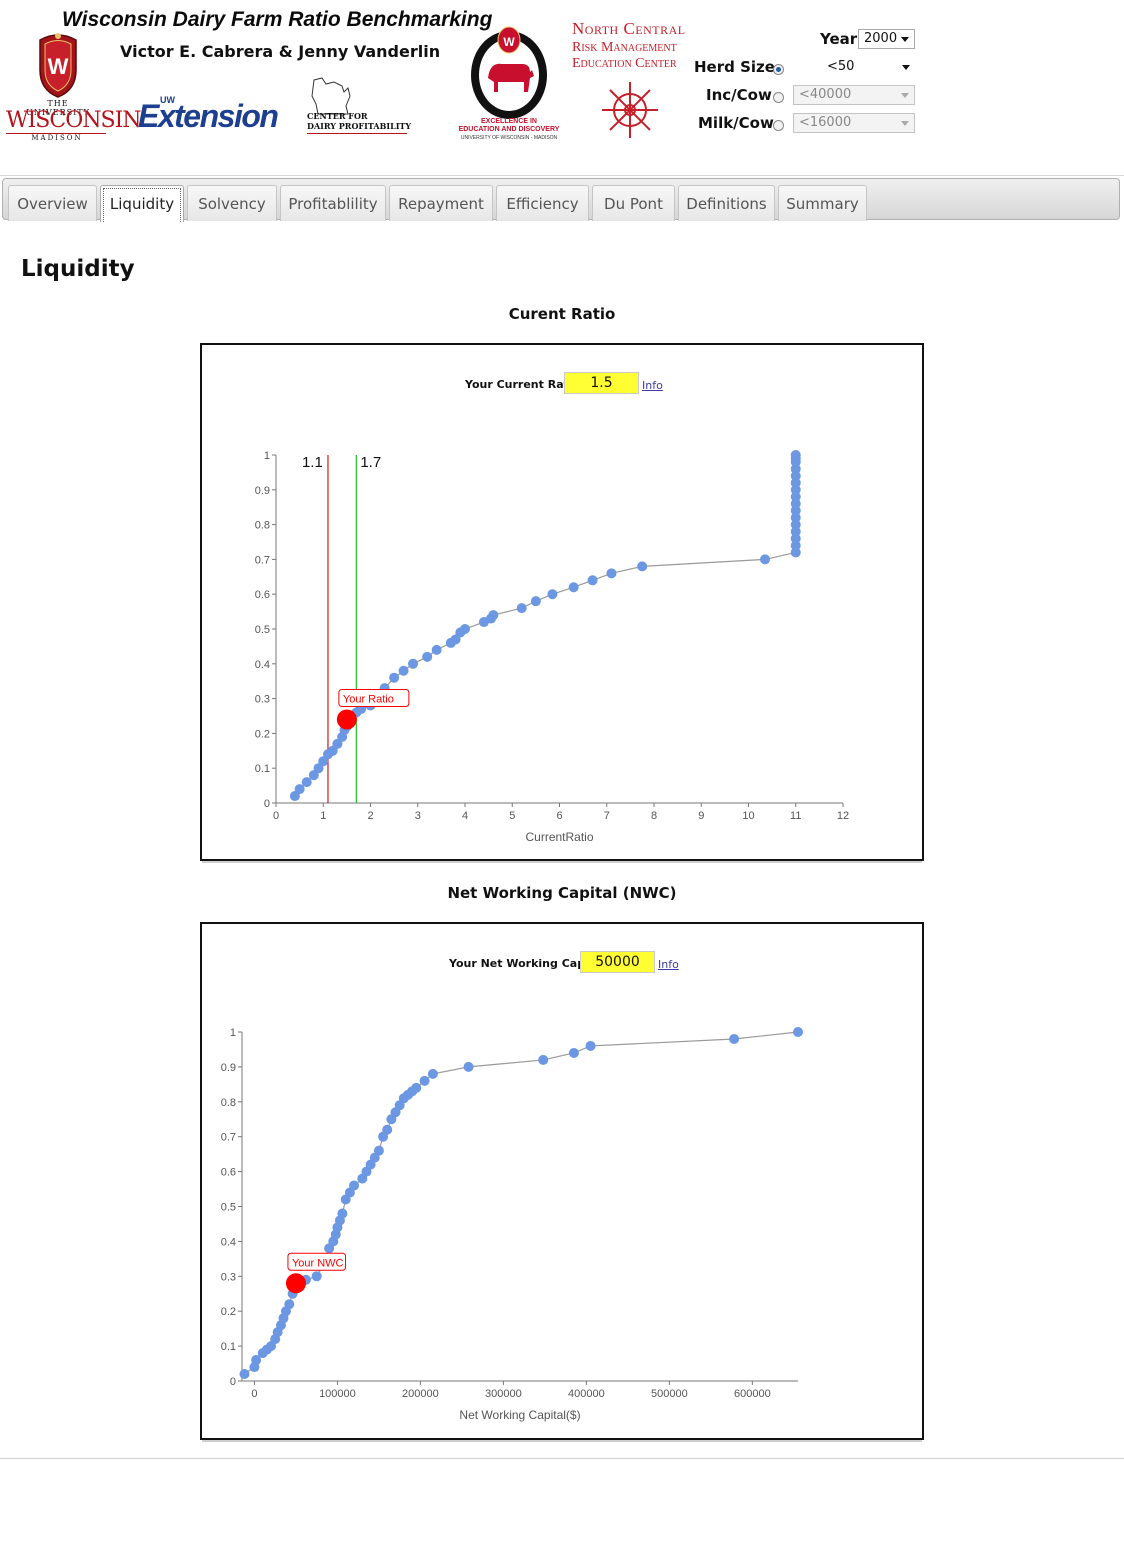 Image resolution: width=1124 pixels, height=1558 pixels. Describe the element at coordinates (208, 116) in the screenshot. I see `extension-logo: Extension` at that location.